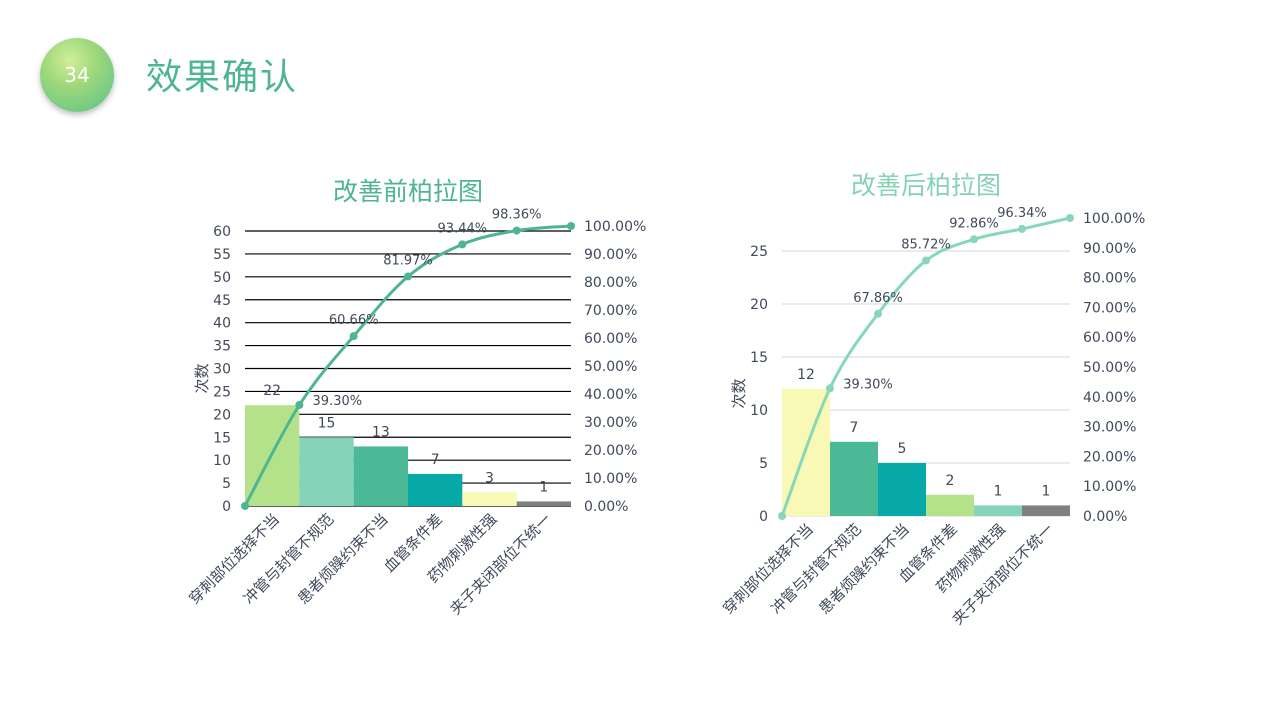 The height and width of the screenshot is (720, 1280). What do you see at coordinates (926, 245) in the screenshot?
I see `after-cumulative-label: 85.72%` at bounding box center [926, 245].